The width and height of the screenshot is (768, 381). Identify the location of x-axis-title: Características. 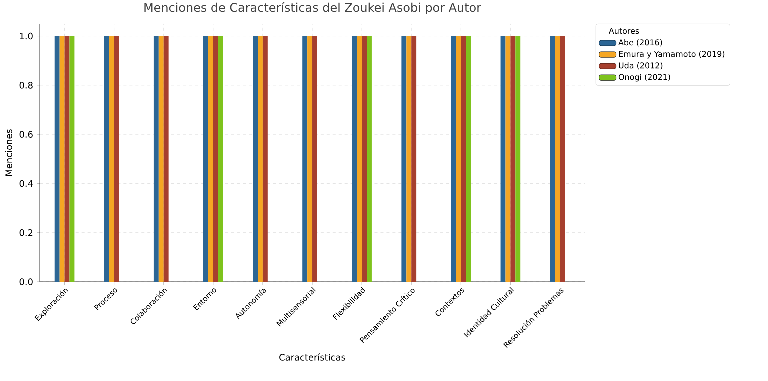
(313, 357).